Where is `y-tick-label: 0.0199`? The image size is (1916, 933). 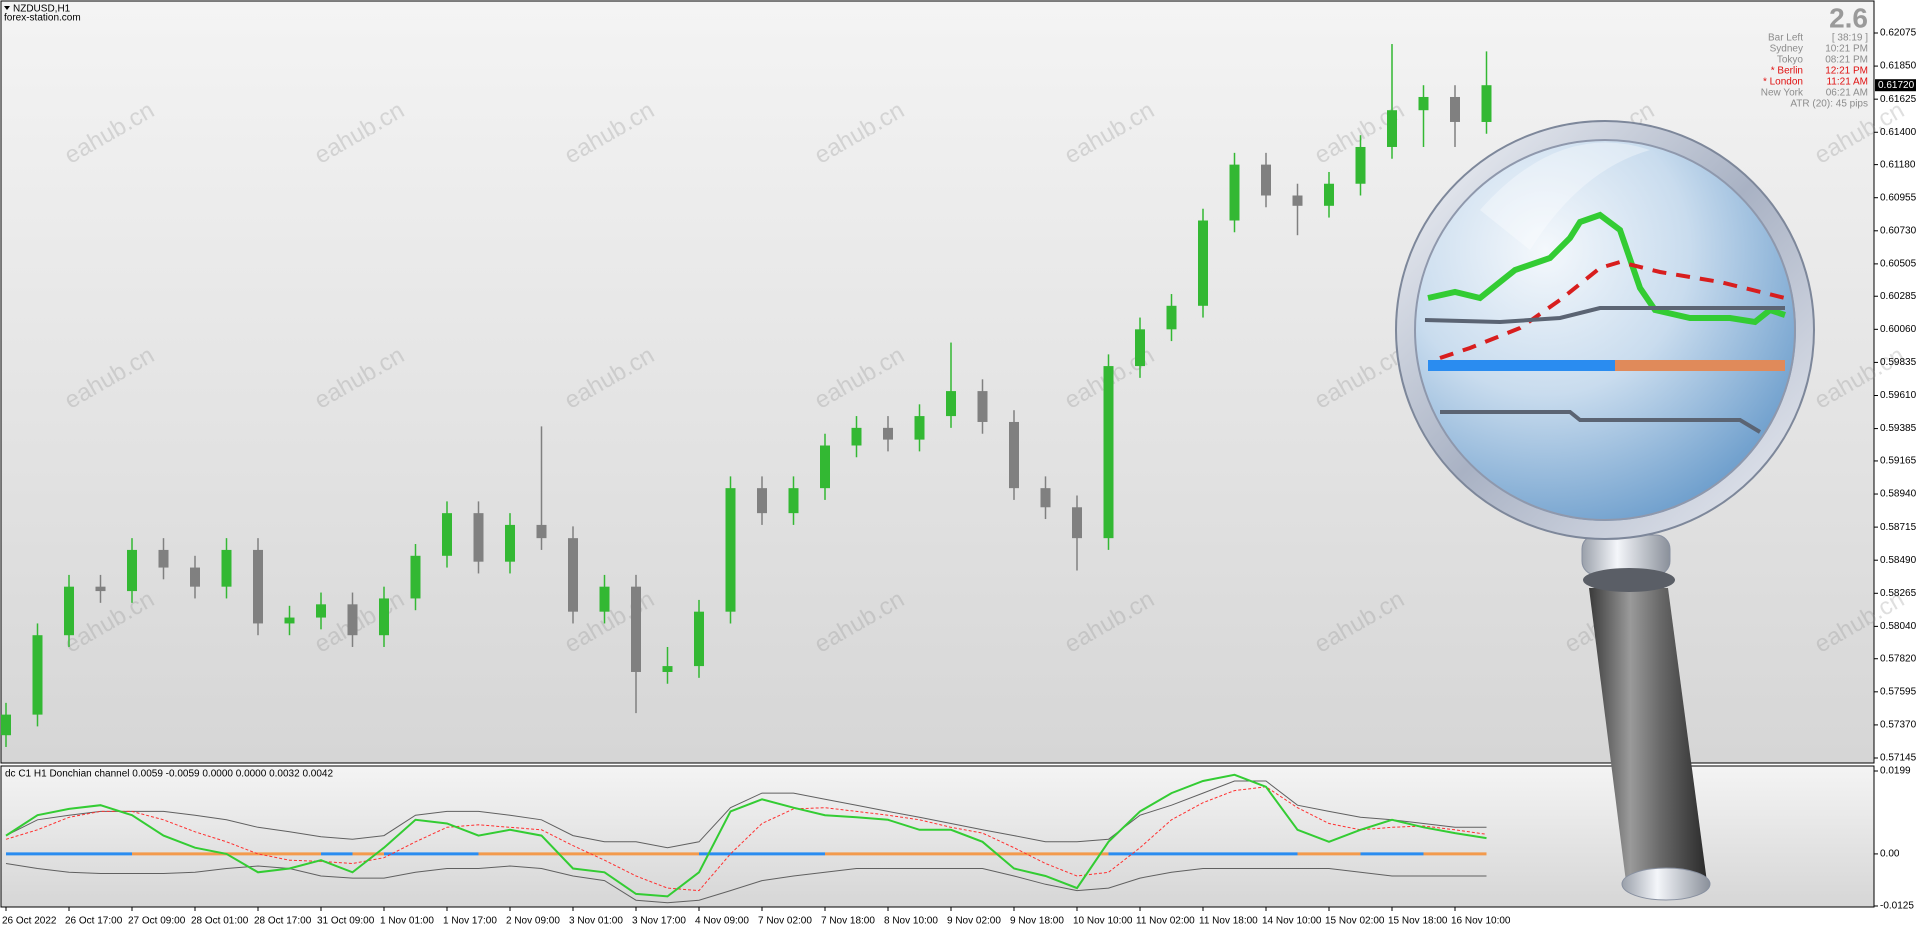
y-tick-label: 0.0199 is located at coordinates (1895, 771).